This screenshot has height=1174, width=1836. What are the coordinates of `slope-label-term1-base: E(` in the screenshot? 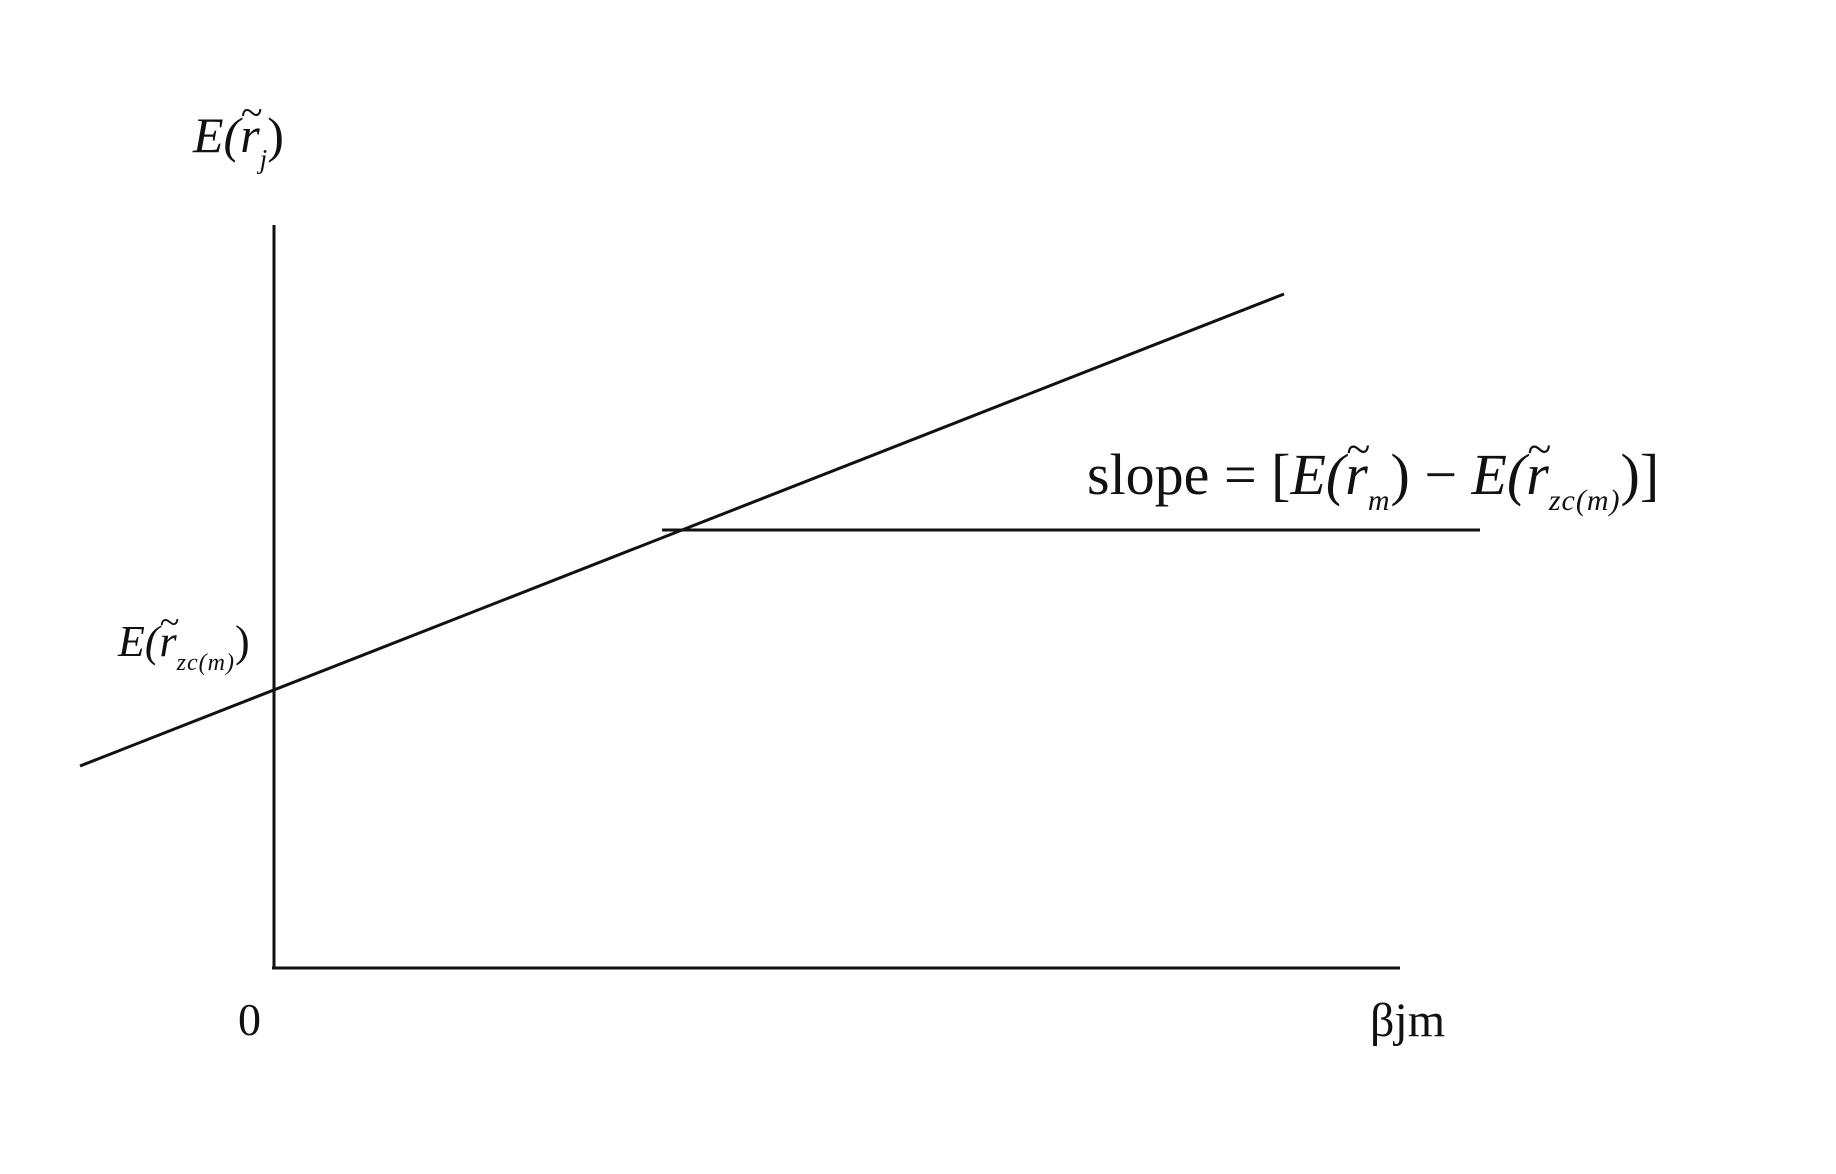 It's located at (1318, 474).